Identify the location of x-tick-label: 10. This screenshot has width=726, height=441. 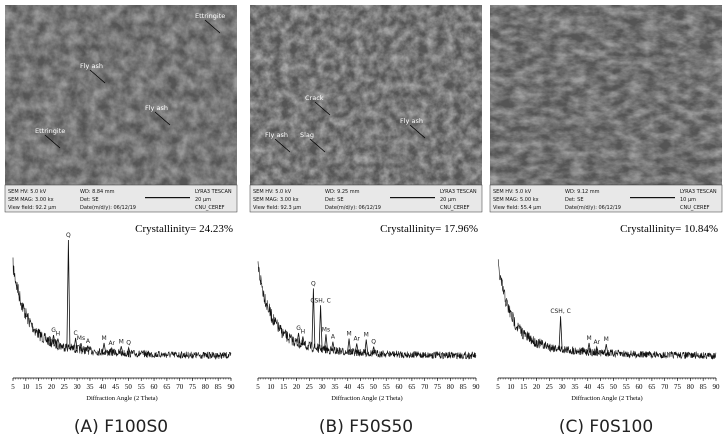
(26, 387).